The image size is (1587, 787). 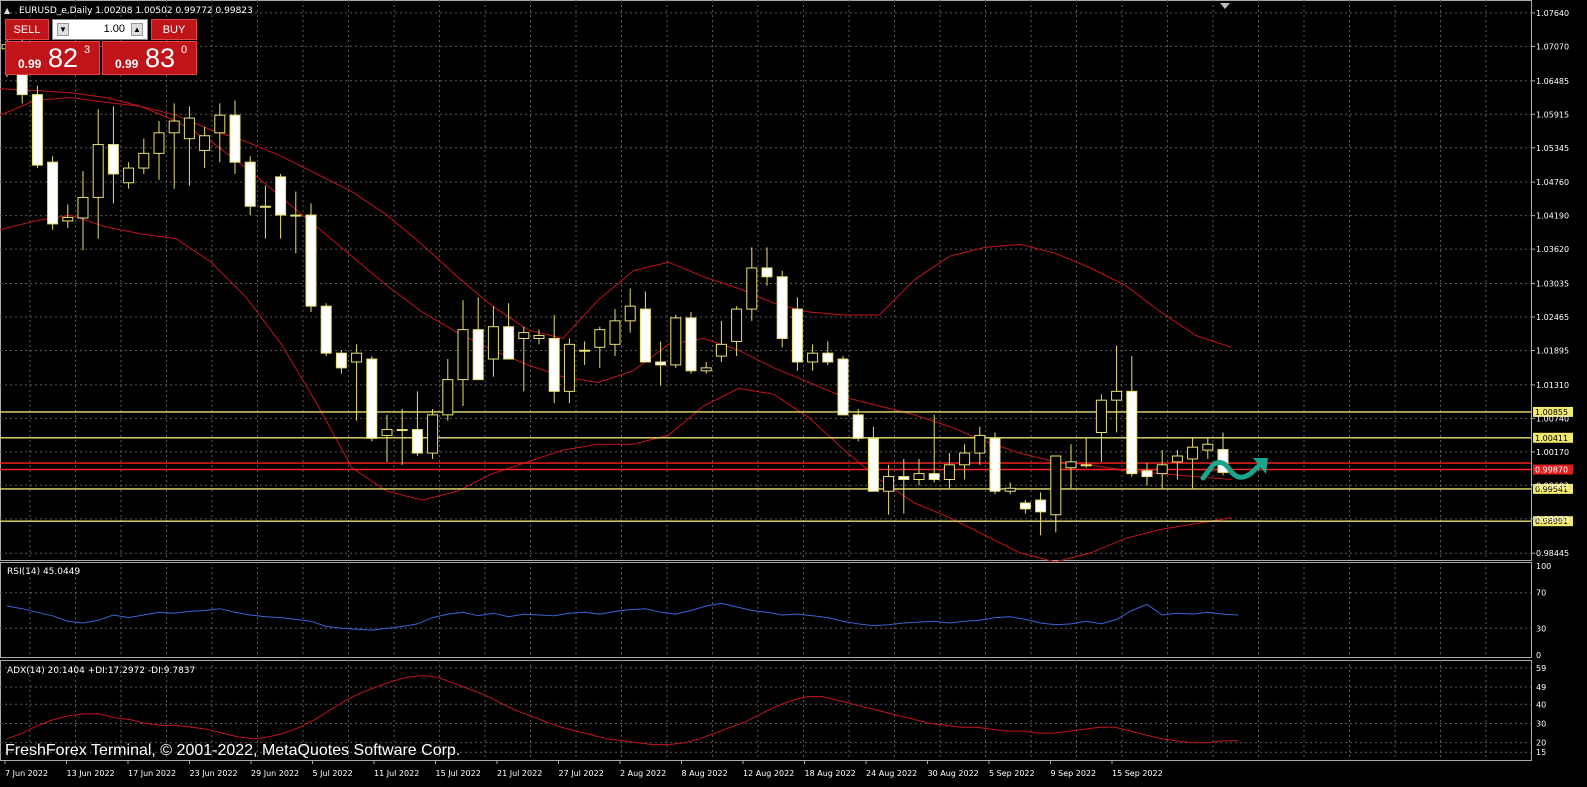 What do you see at coordinates (705, 773) in the screenshot?
I see `time-tick-label: 8 Aug 2022` at bounding box center [705, 773].